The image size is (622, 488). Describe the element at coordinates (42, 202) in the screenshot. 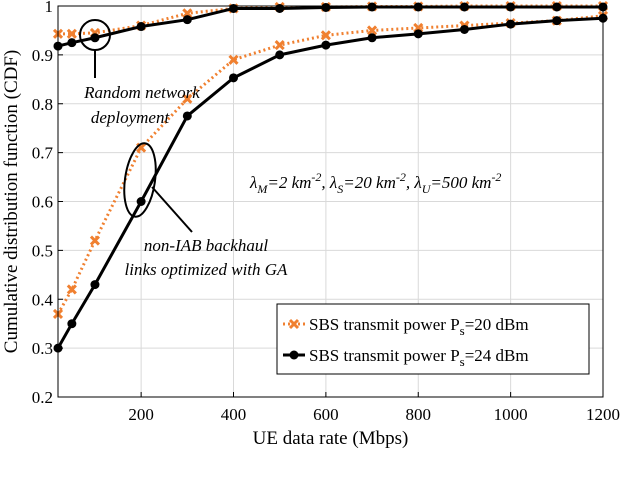

I see `y-tick-label: 0.6` at that location.